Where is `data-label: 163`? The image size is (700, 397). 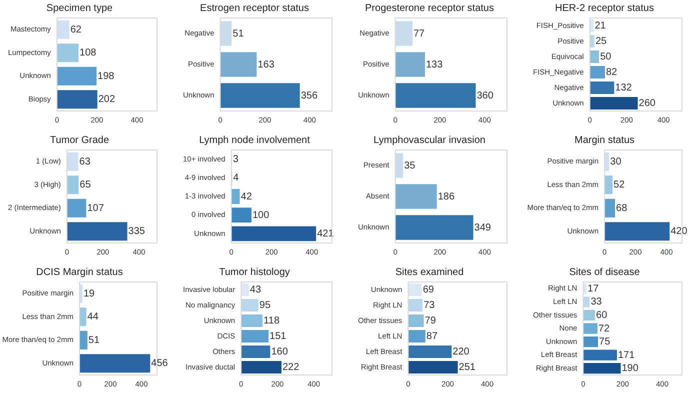 data-label: 163 is located at coordinates (266, 64).